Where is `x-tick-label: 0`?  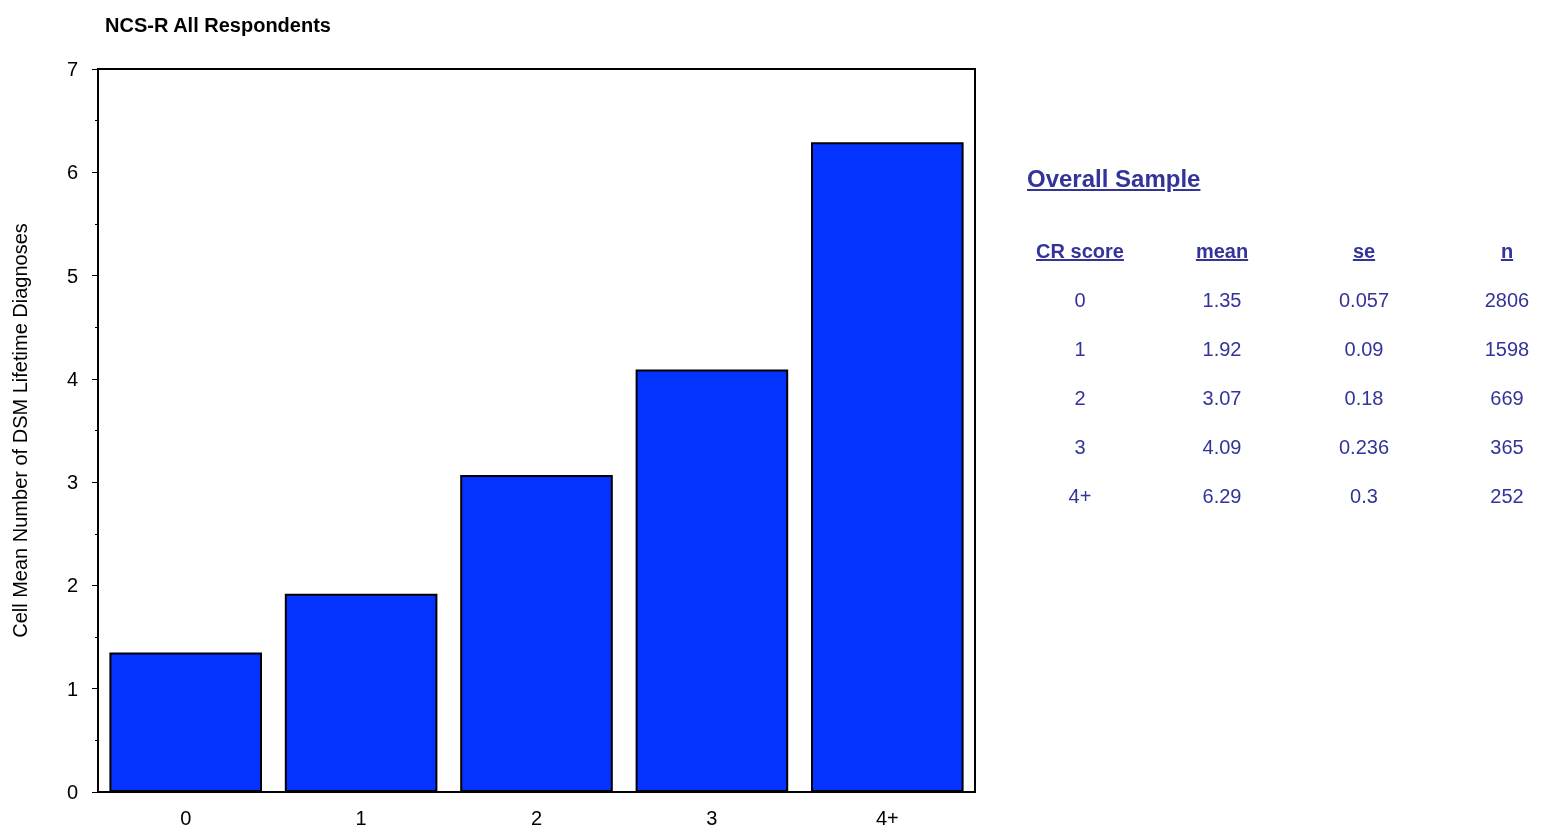
x-tick-label: 0 is located at coordinates (186, 818).